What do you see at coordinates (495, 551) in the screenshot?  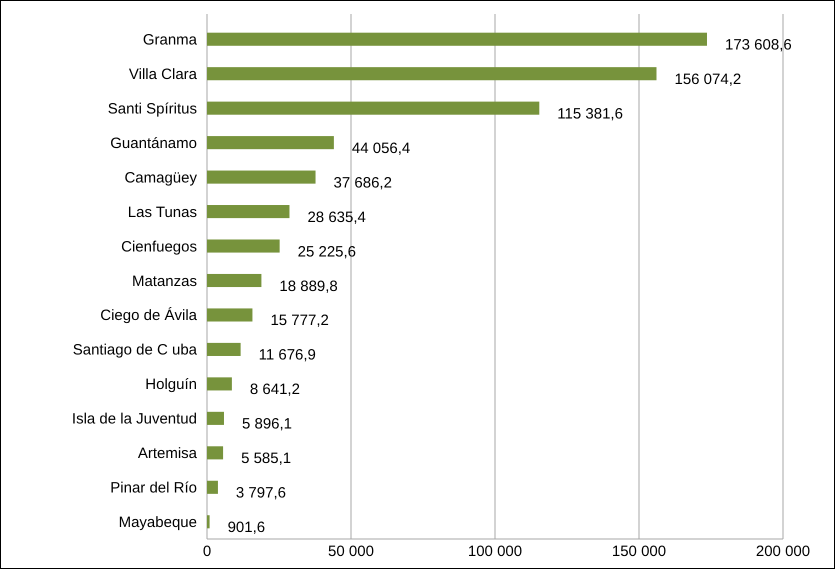 I see `x-tick-label: 100 000` at bounding box center [495, 551].